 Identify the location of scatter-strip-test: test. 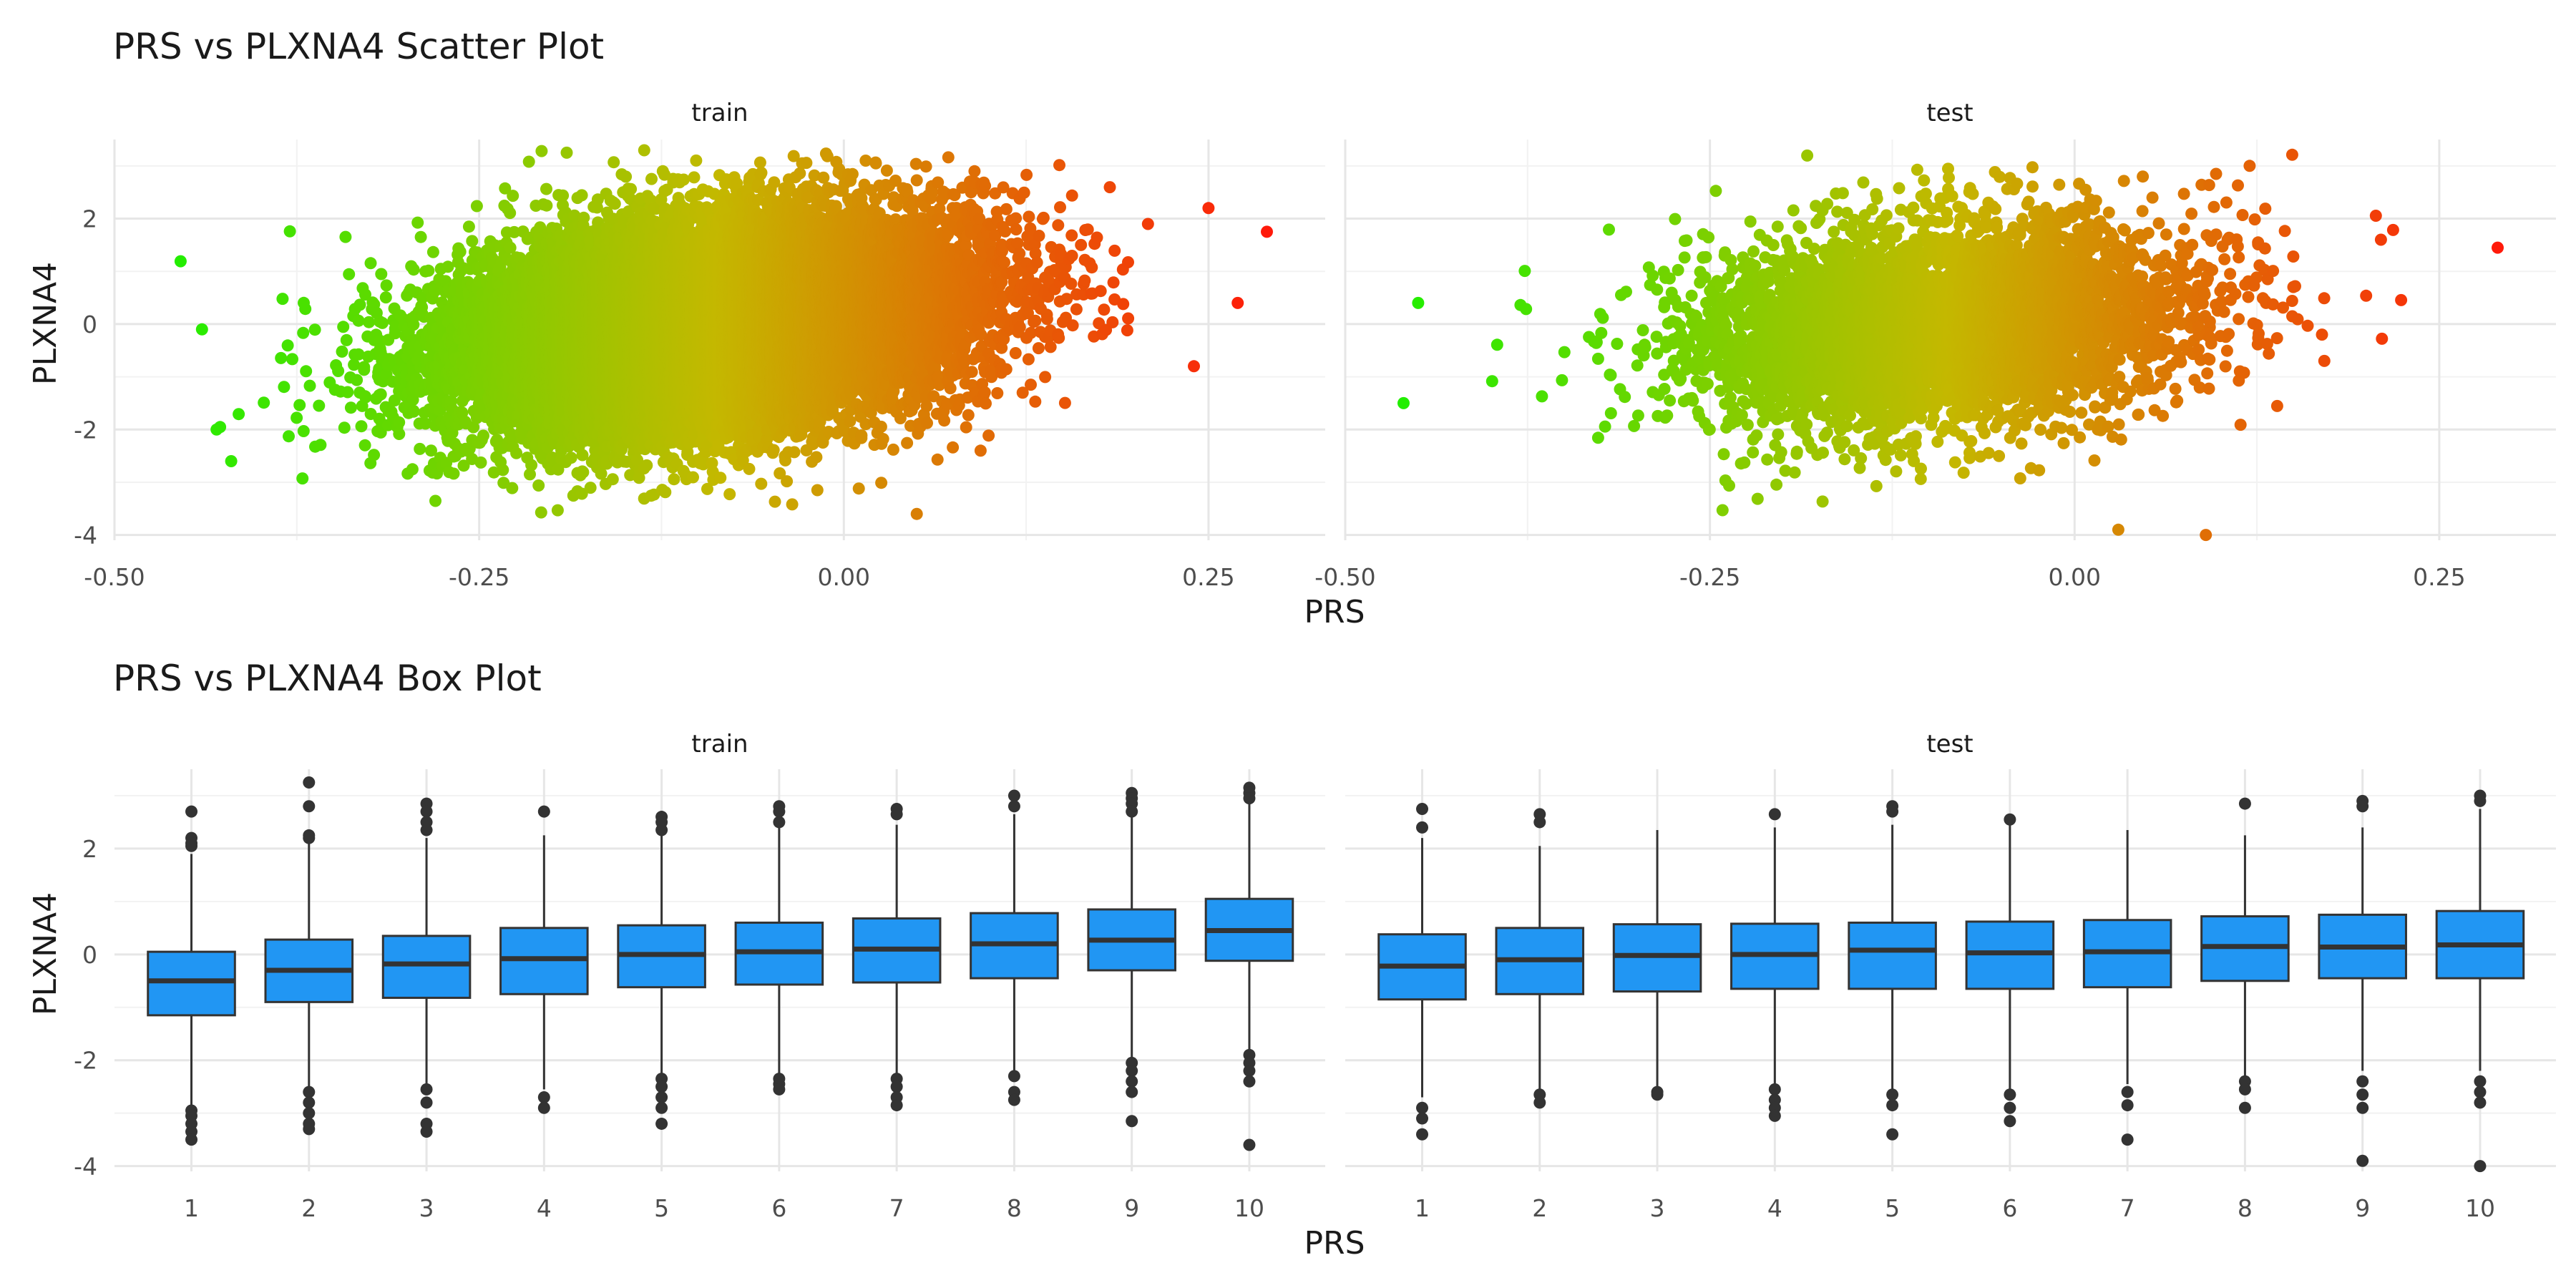
(1949, 113).